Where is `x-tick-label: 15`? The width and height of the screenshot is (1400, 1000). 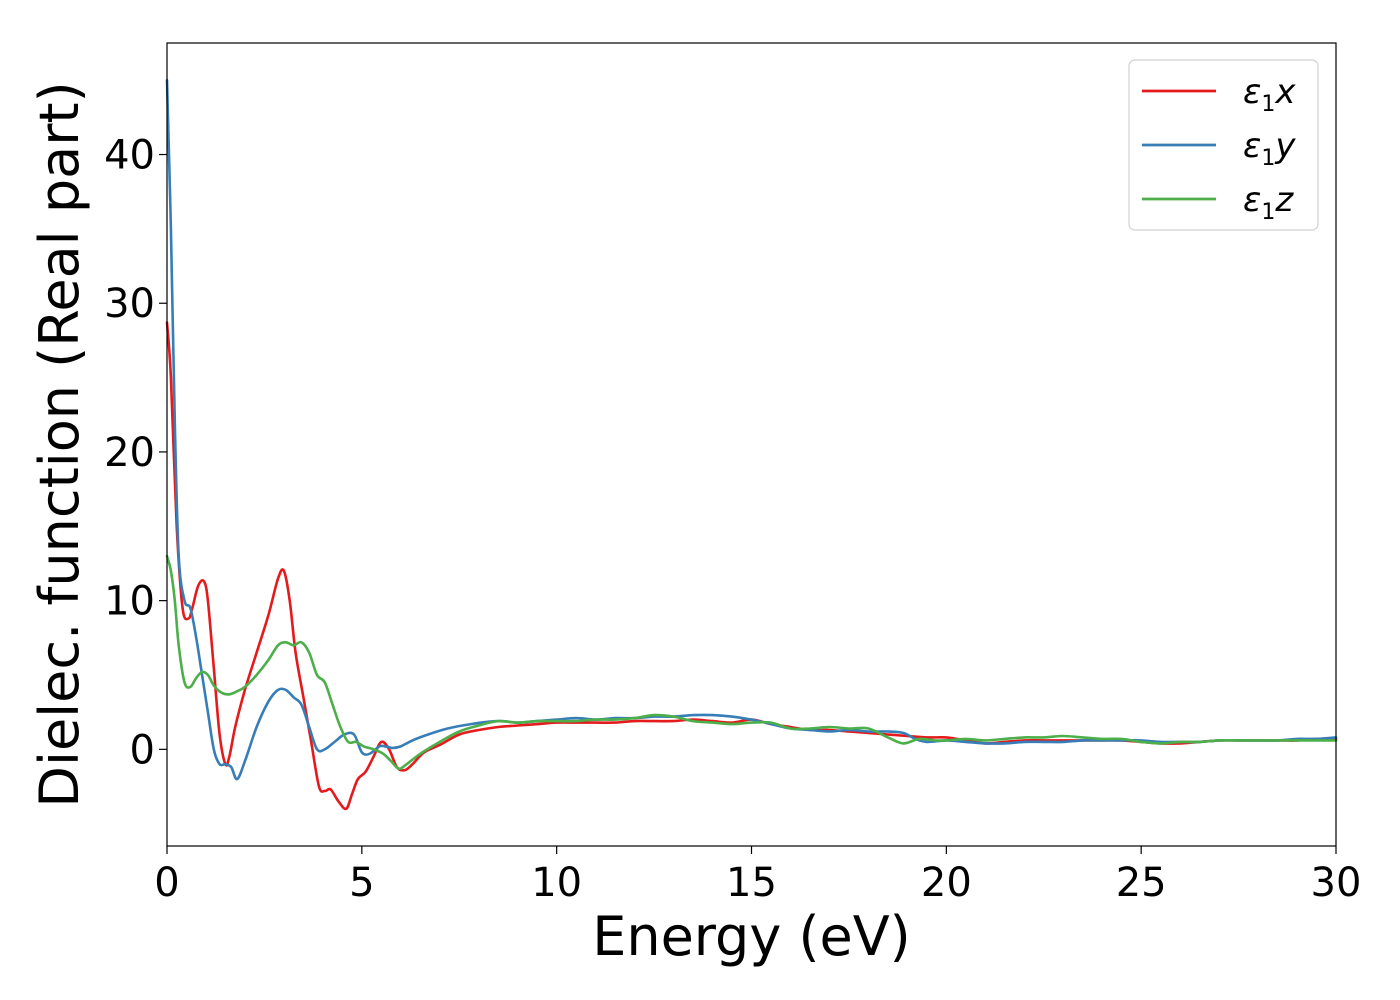
x-tick-label: 15 is located at coordinates (751, 883).